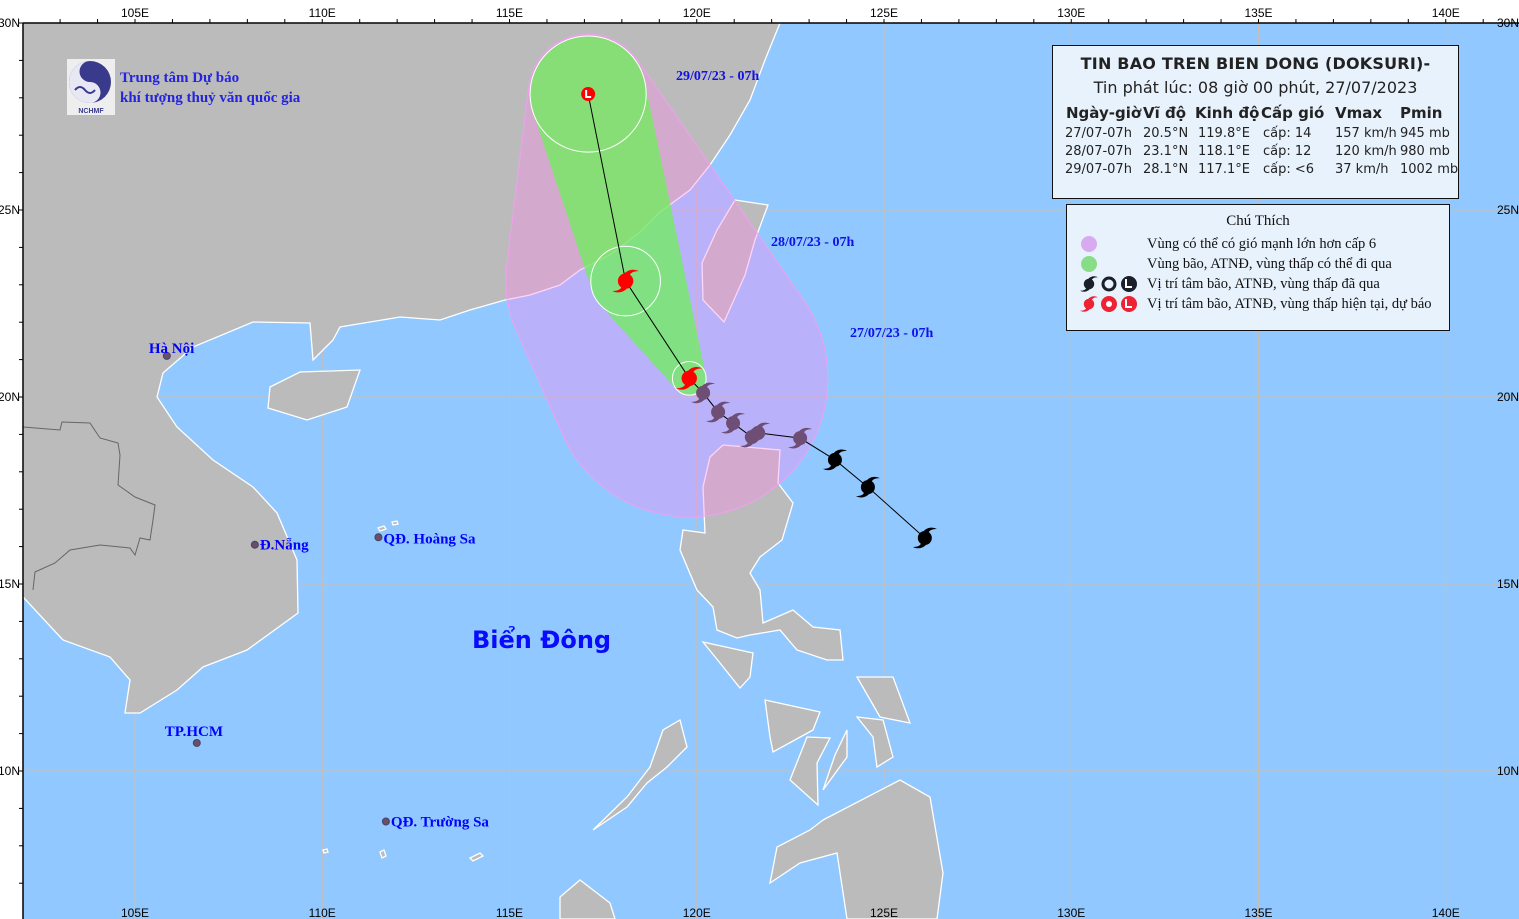  I want to click on lon-label-top: 120E, so click(697, 13).